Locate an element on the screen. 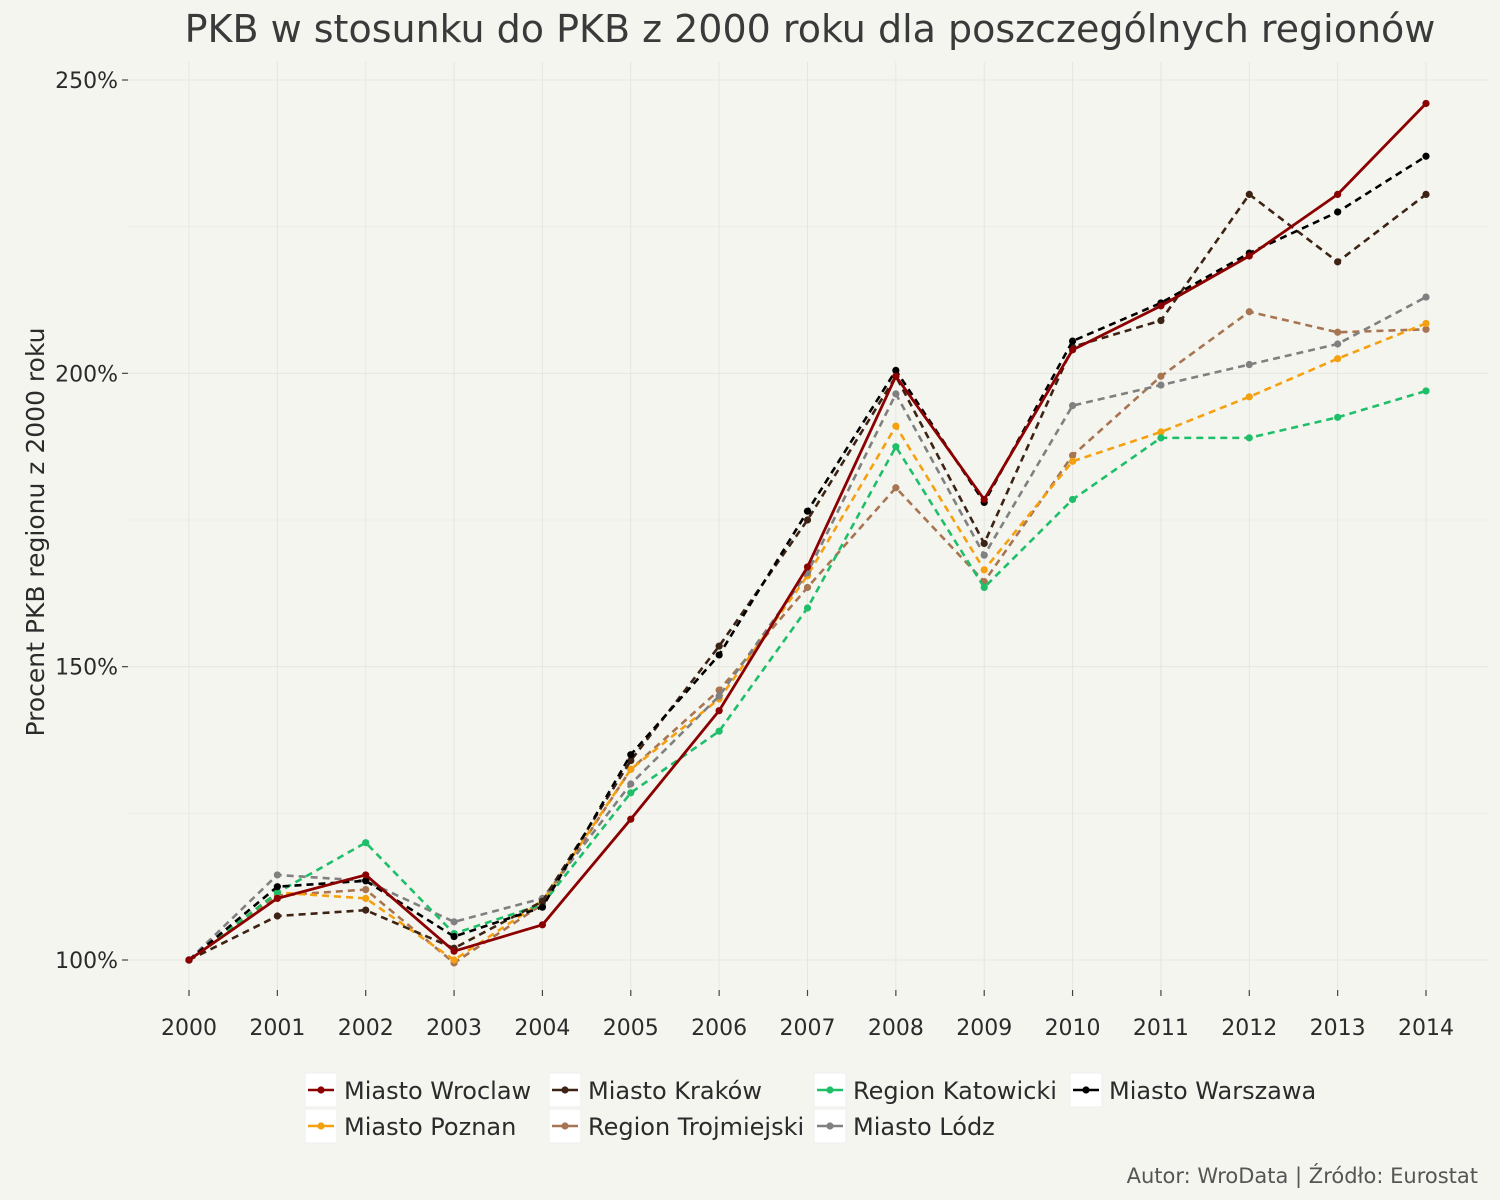 The height and width of the screenshot is (1200, 1500). x-tick-label: 2014 is located at coordinates (1426, 1028).